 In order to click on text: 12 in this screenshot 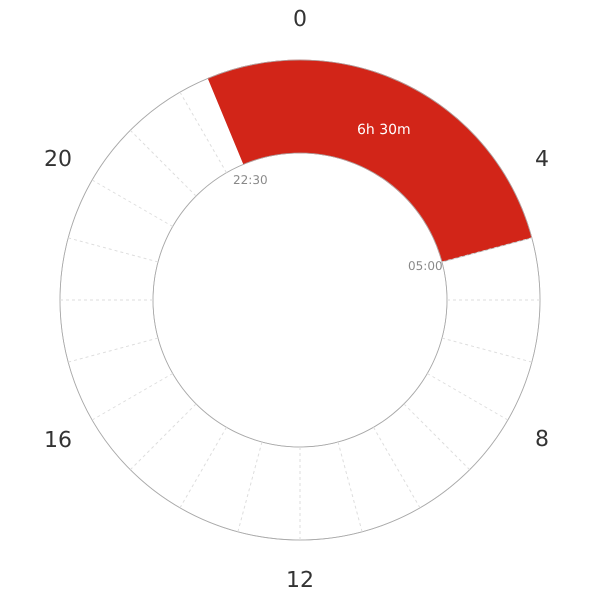, I will do `click(300, 580)`.